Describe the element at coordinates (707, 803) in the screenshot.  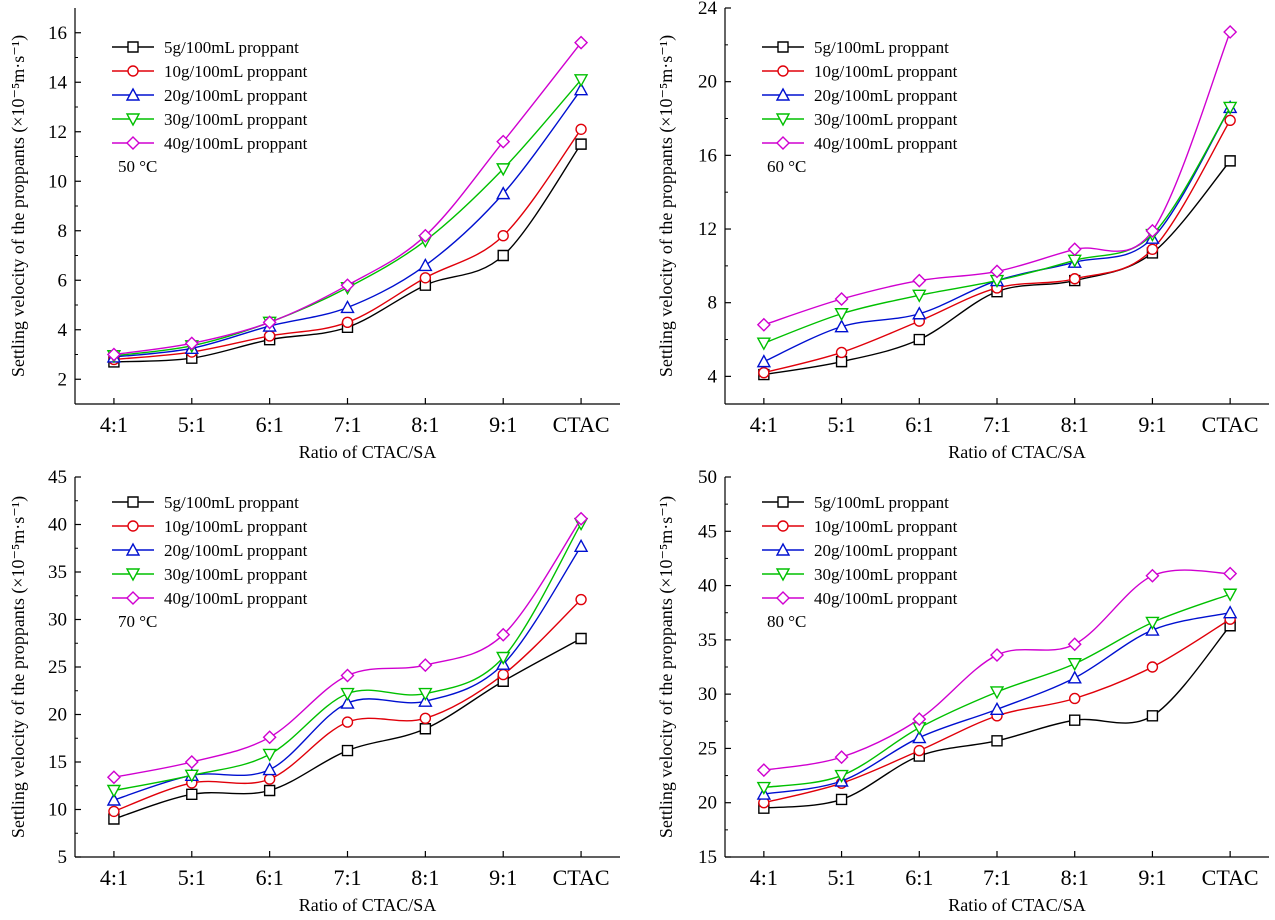
I see `y-tick-label: 20` at that location.